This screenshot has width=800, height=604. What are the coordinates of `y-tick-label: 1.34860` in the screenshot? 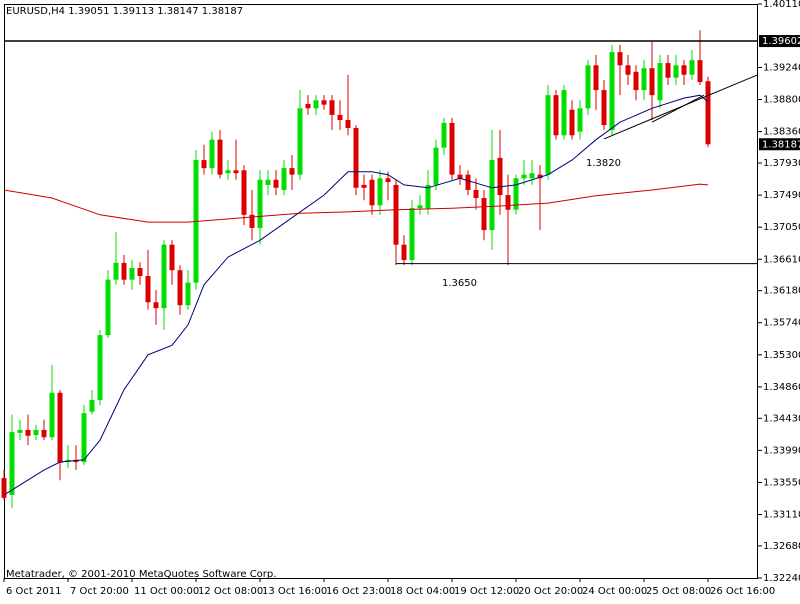 It's located at (781, 387).